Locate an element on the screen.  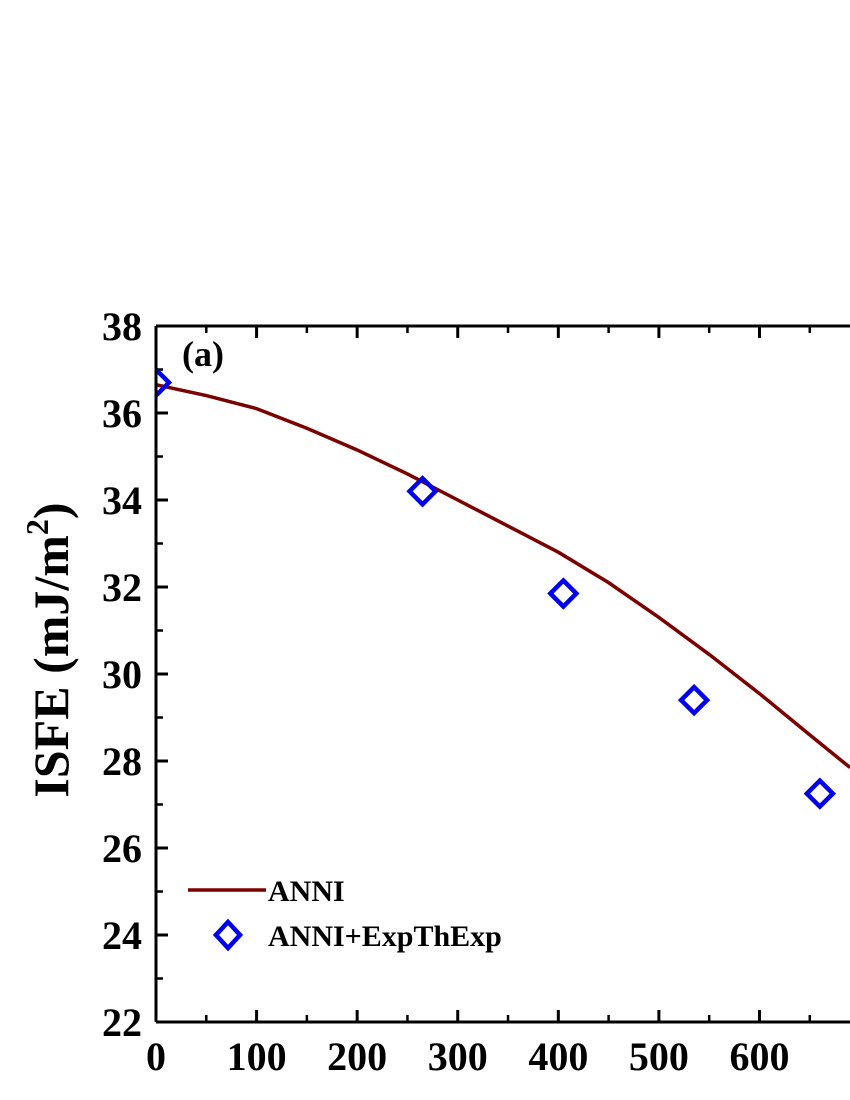
x-tick-label: 0 is located at coordinates (156, 1056).